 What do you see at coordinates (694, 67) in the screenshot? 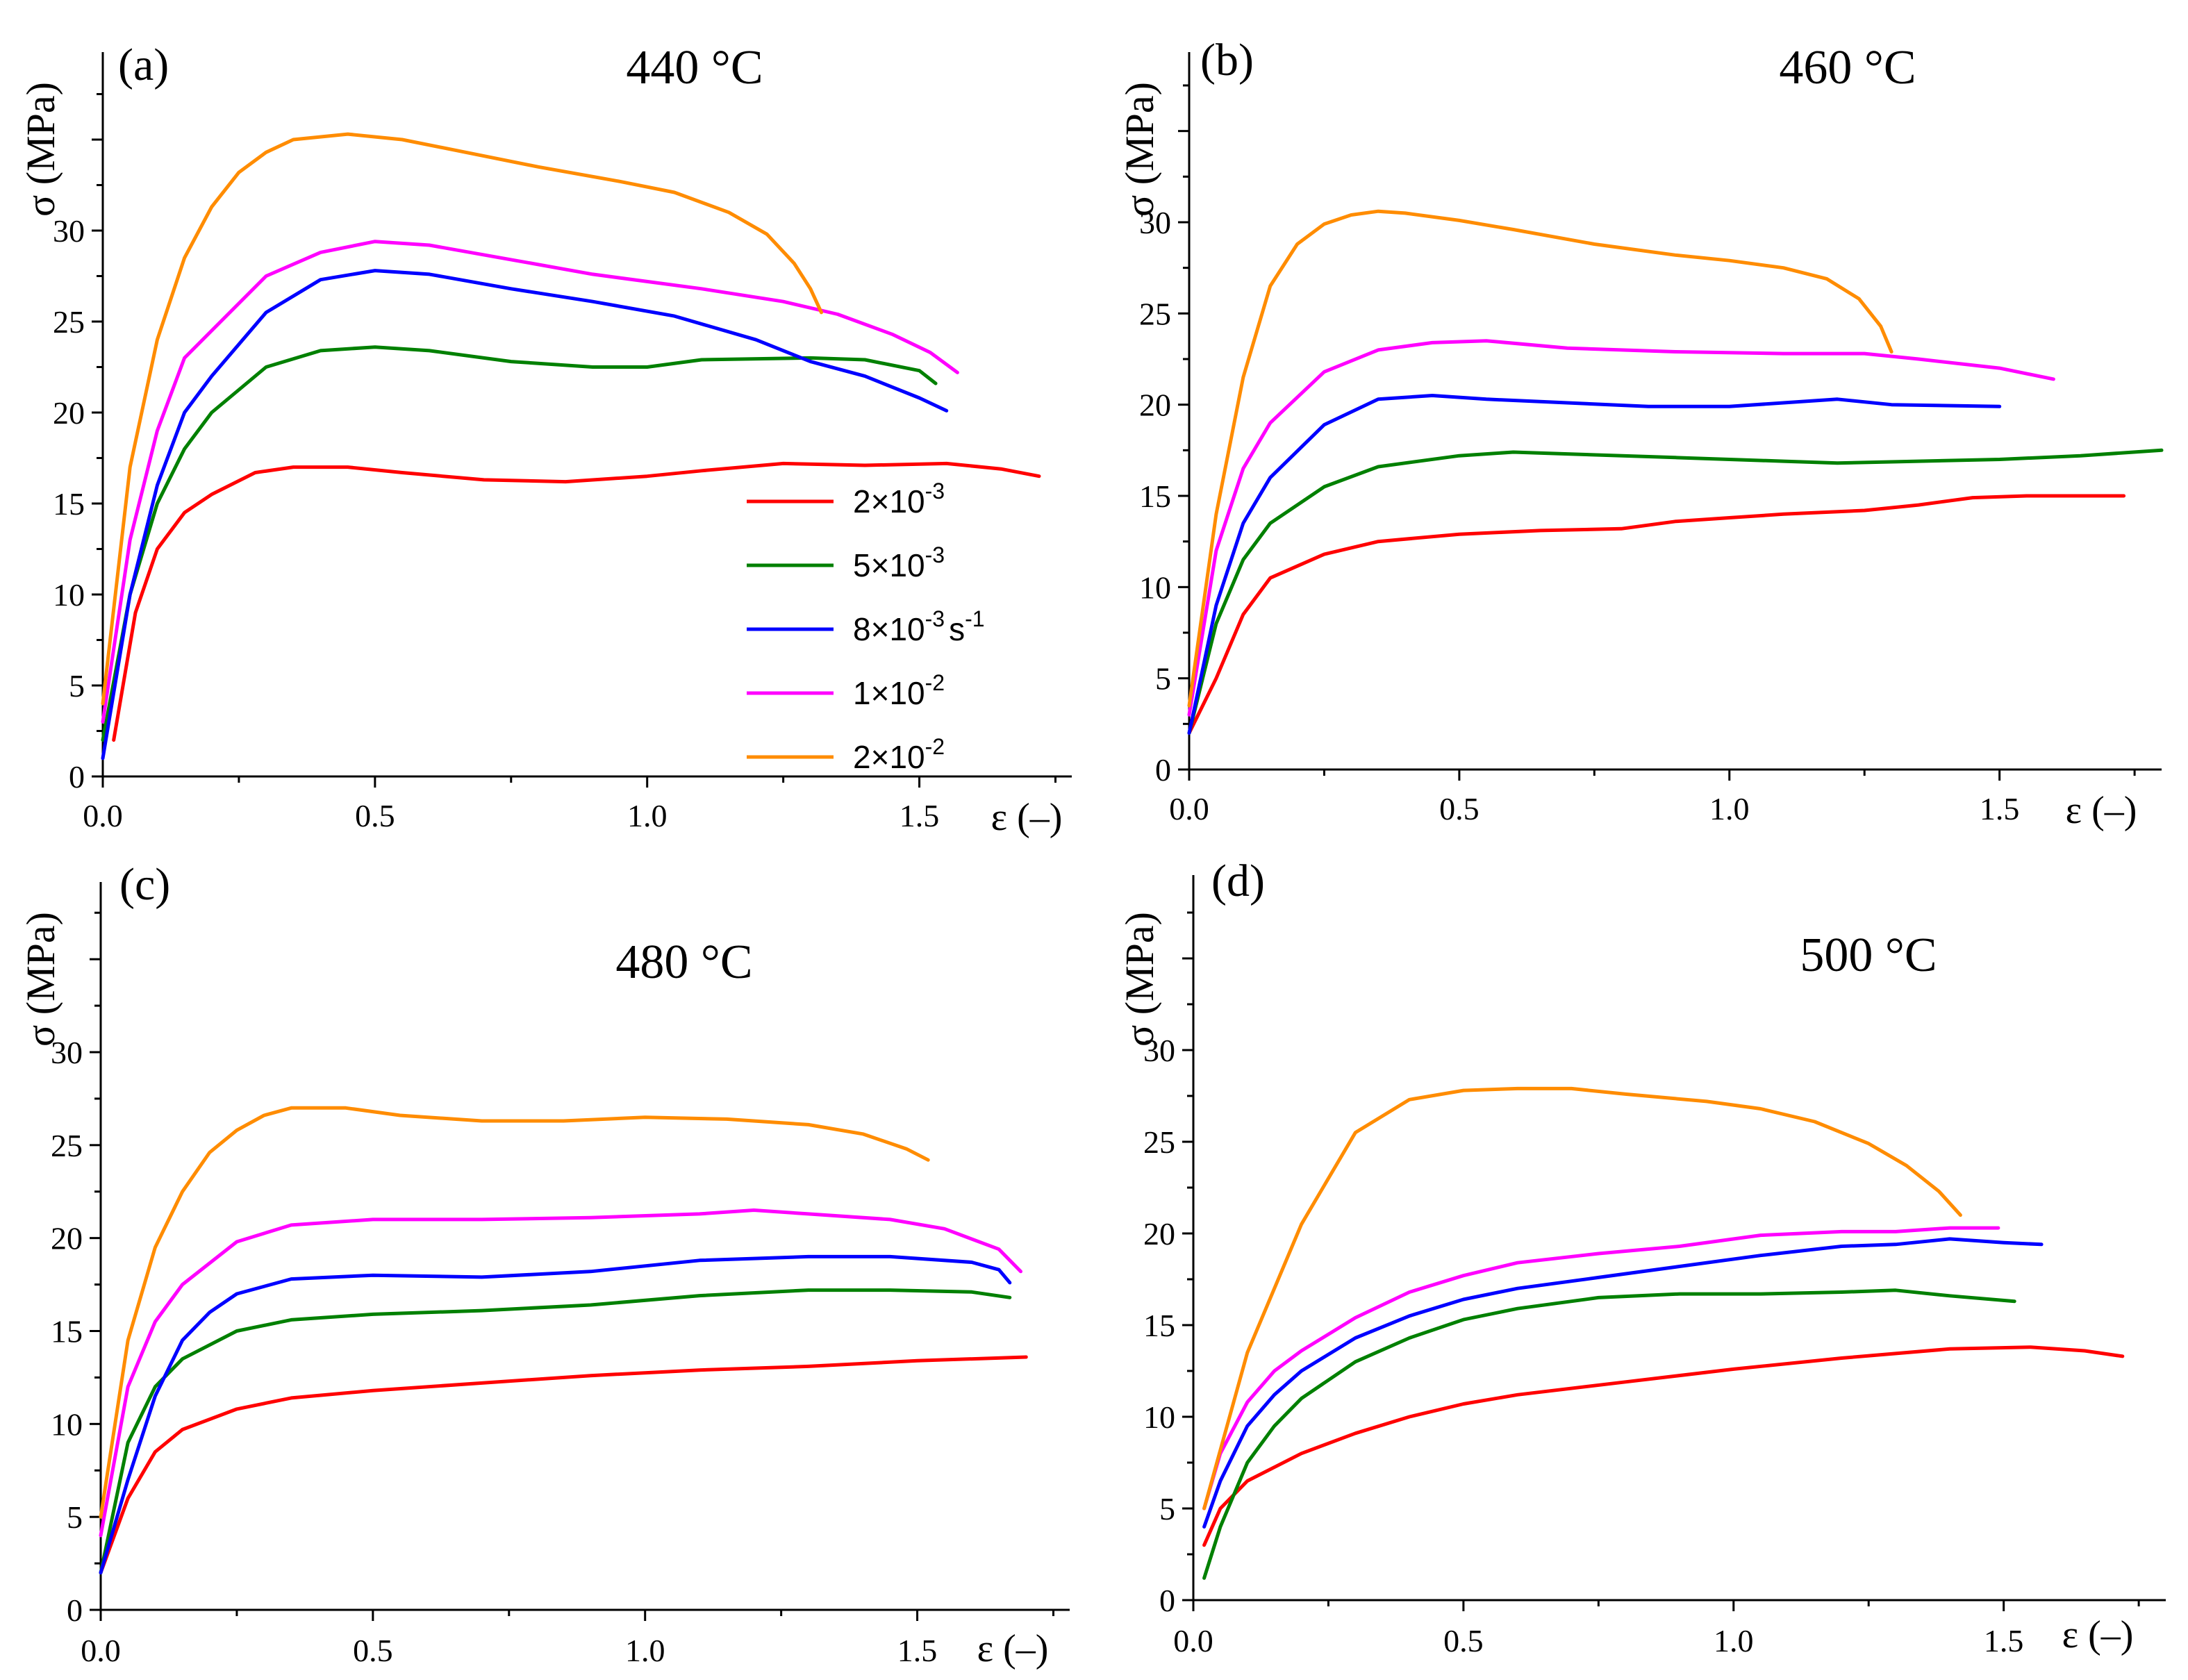
I see `panel-title: 440 °C` at bounding box center [694, 67].